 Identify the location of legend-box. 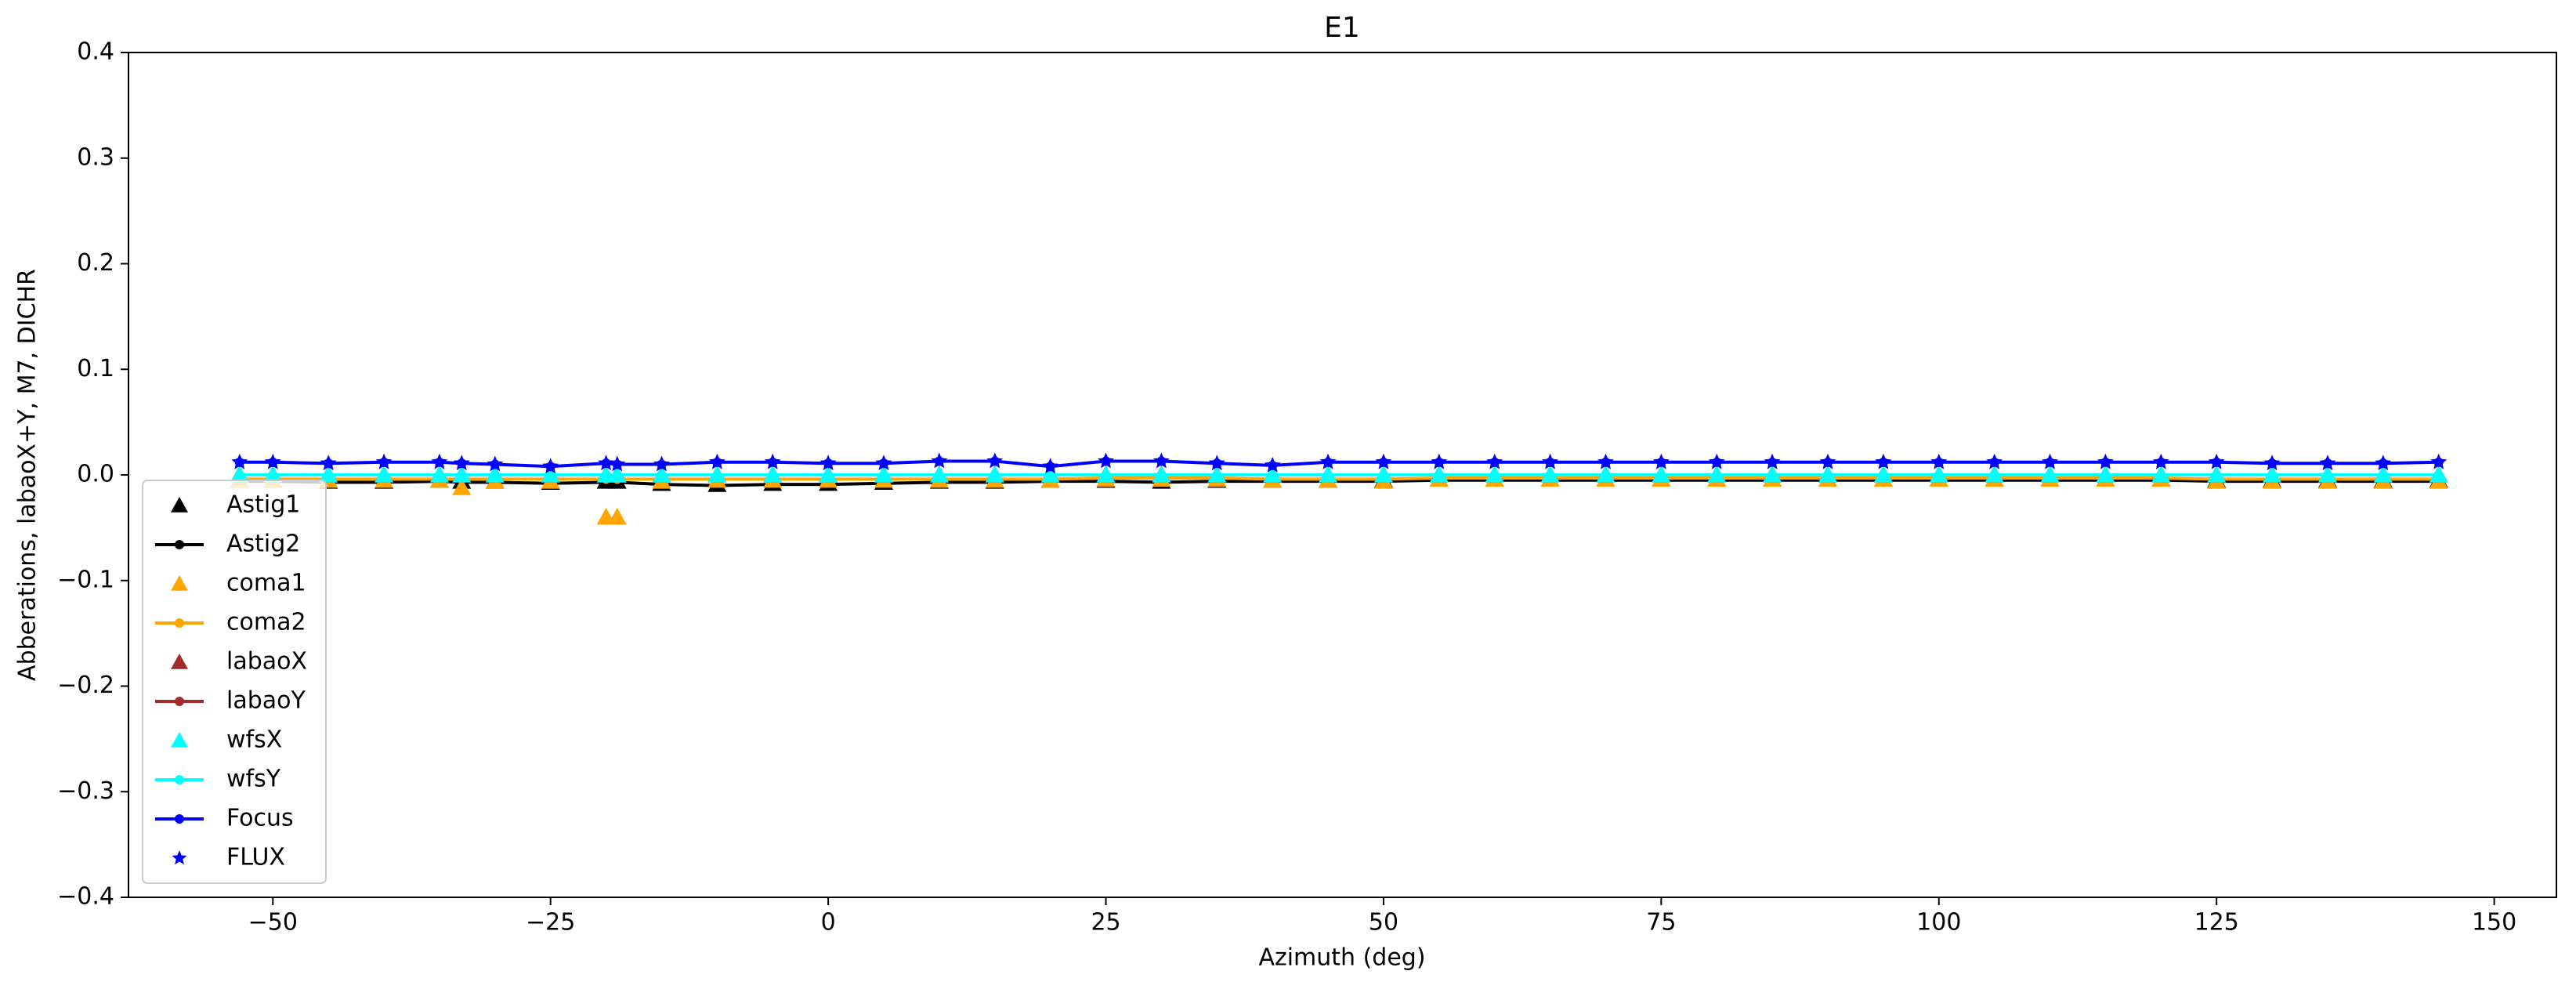
(235, 682).